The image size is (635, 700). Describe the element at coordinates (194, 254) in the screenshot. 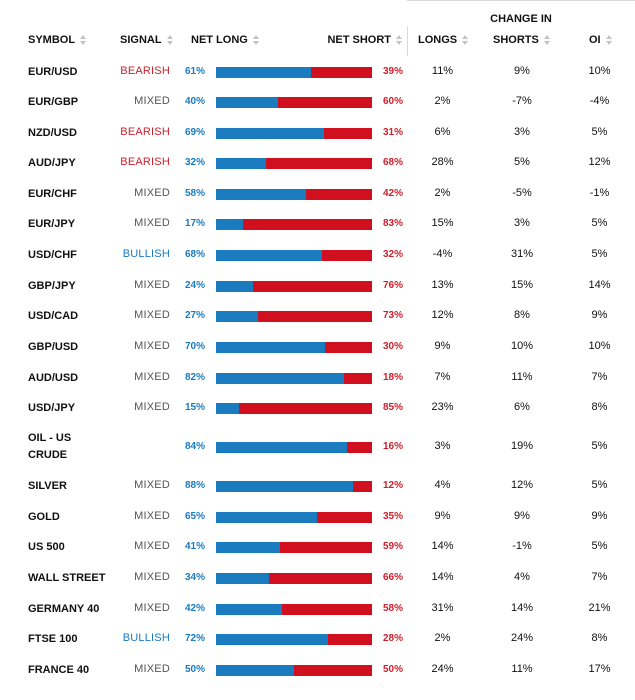

I see `row-net-long: 68%` at that location.